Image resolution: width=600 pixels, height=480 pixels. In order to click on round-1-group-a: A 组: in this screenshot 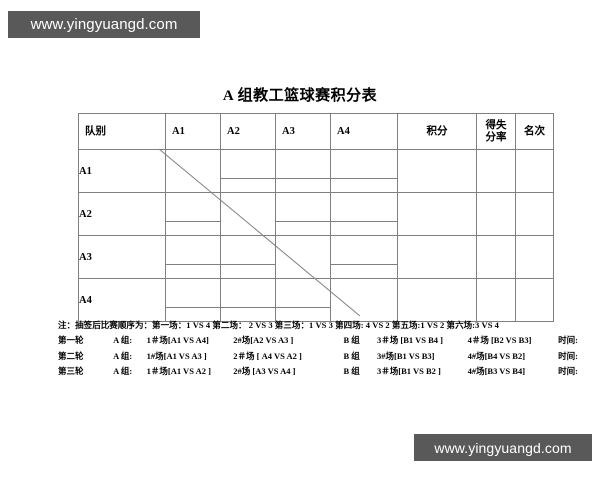, I will do `click(123, 340)`.